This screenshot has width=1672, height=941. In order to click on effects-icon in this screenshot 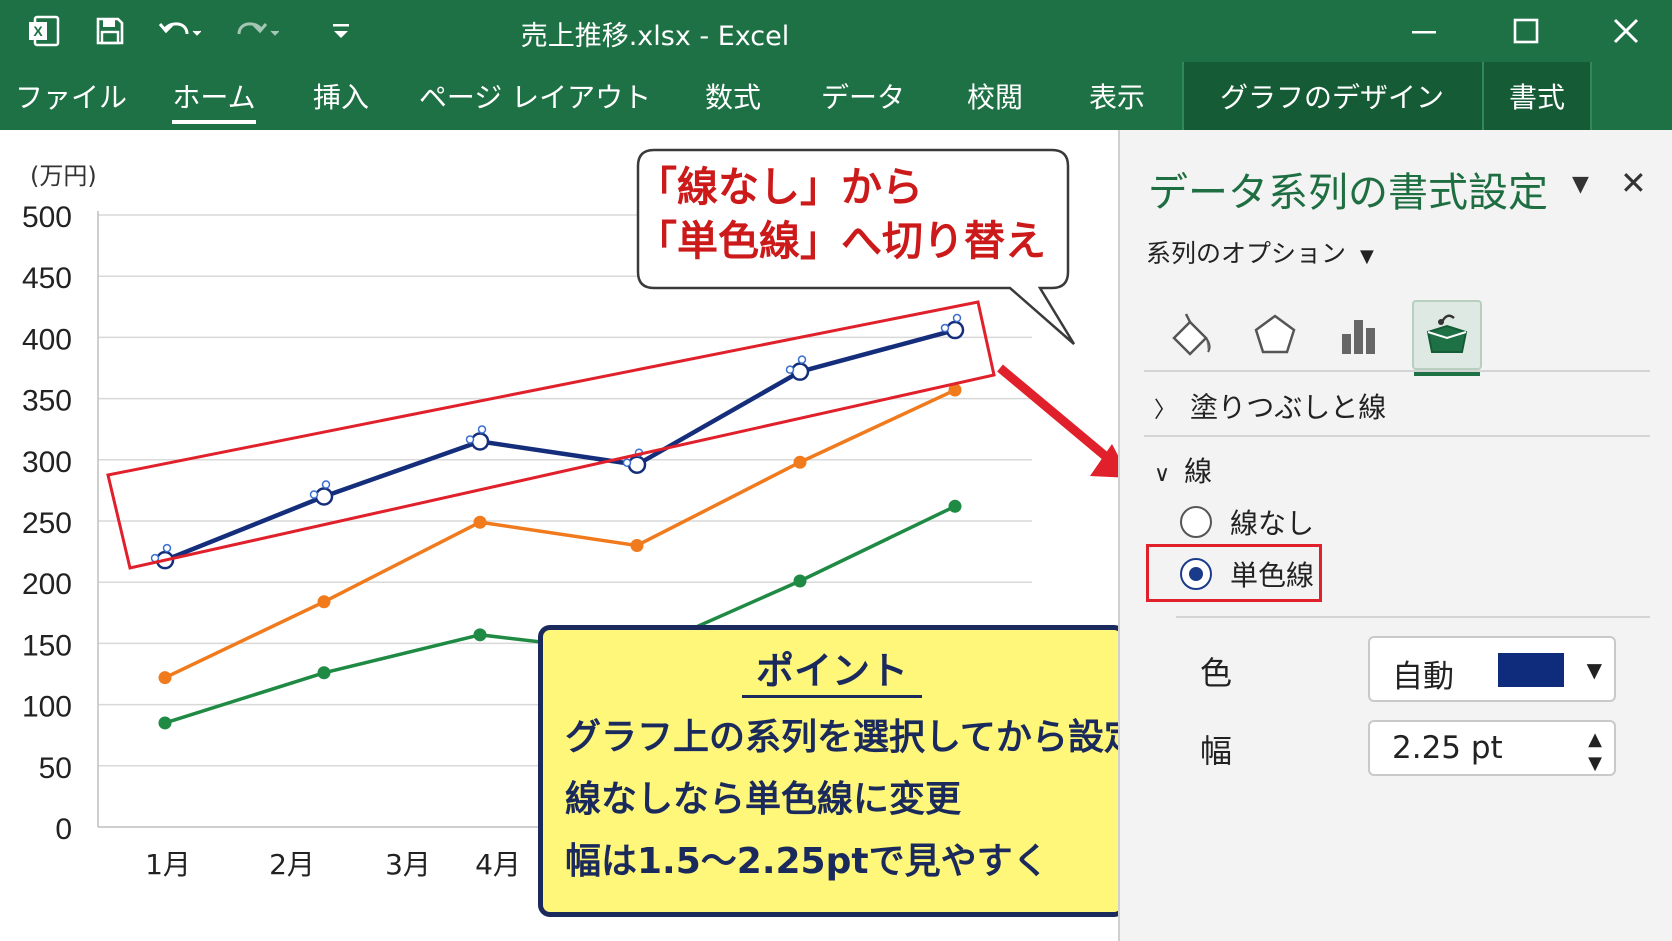, I will do `click(1275, 335)`.